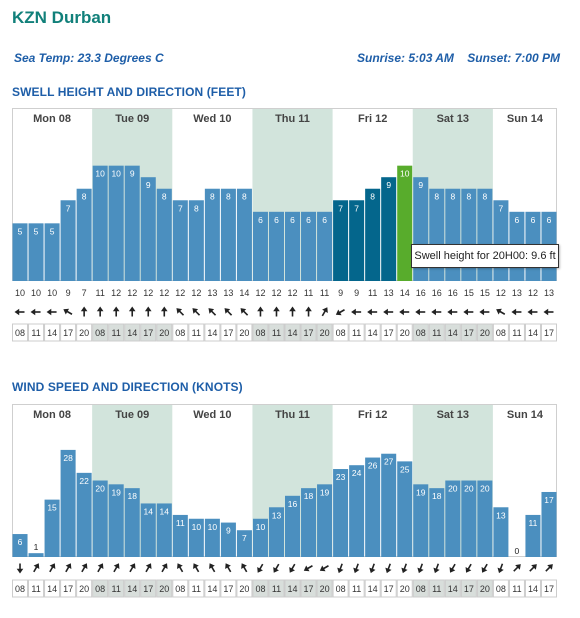  What do you see at coordinates (99, 293) in the screenshot?
I see `period-label: 11` at bounding box center [99, 293].